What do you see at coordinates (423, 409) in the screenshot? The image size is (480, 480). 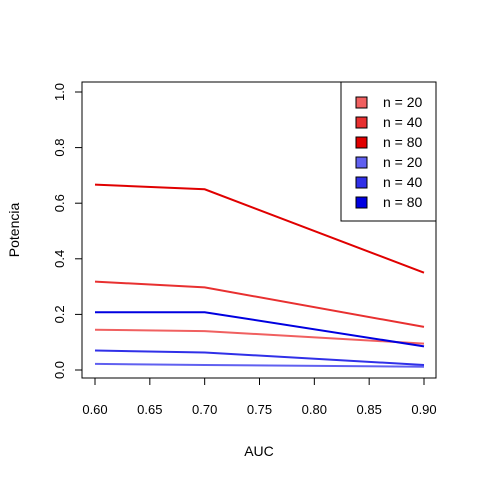 I see `x-tick-label: 0.90` at bounding box center [423, 409].